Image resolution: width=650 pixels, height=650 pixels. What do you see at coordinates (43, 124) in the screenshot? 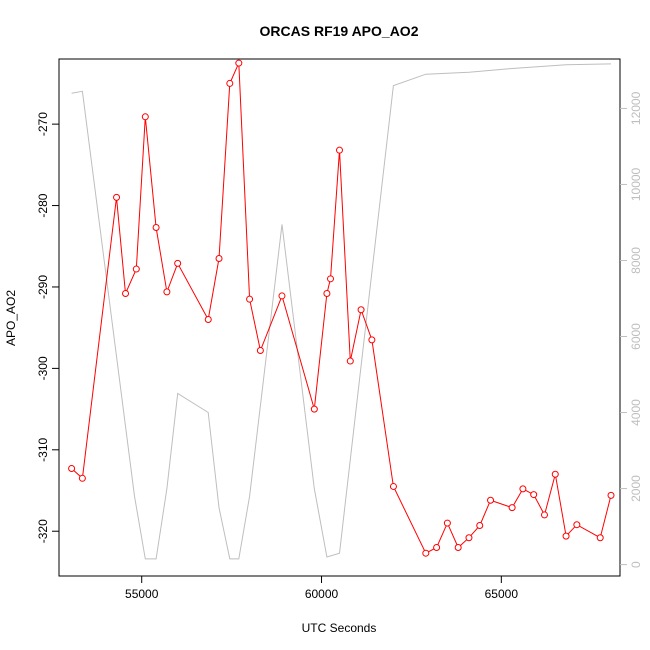
I see `y-tick-label-5: -270` at bounding box center [43, 124].